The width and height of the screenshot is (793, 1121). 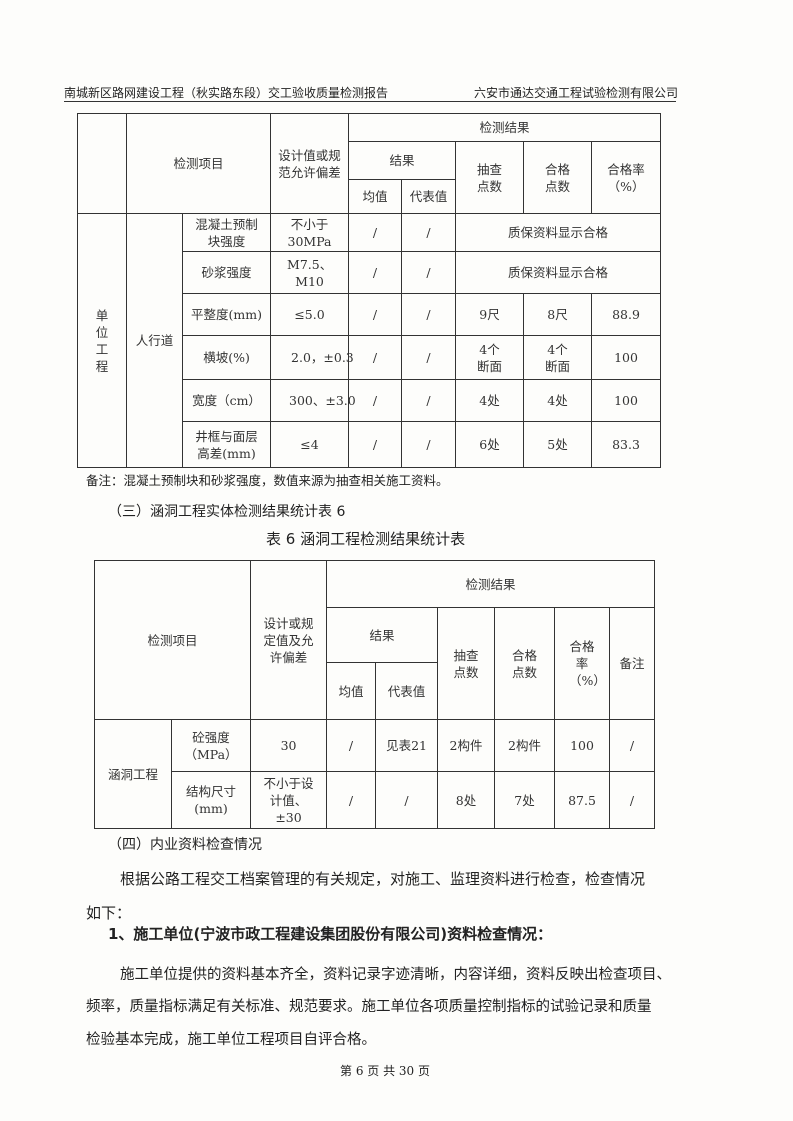 I want to click on pass: 5处, so click(x=558, y=444).